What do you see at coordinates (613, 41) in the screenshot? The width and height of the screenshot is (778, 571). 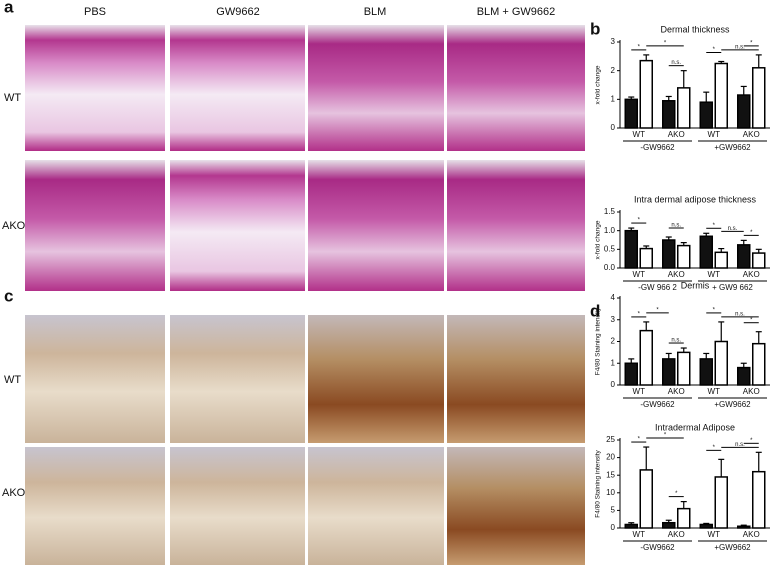 I see `y-tick-label: 3` at bounding box center [613, 41].